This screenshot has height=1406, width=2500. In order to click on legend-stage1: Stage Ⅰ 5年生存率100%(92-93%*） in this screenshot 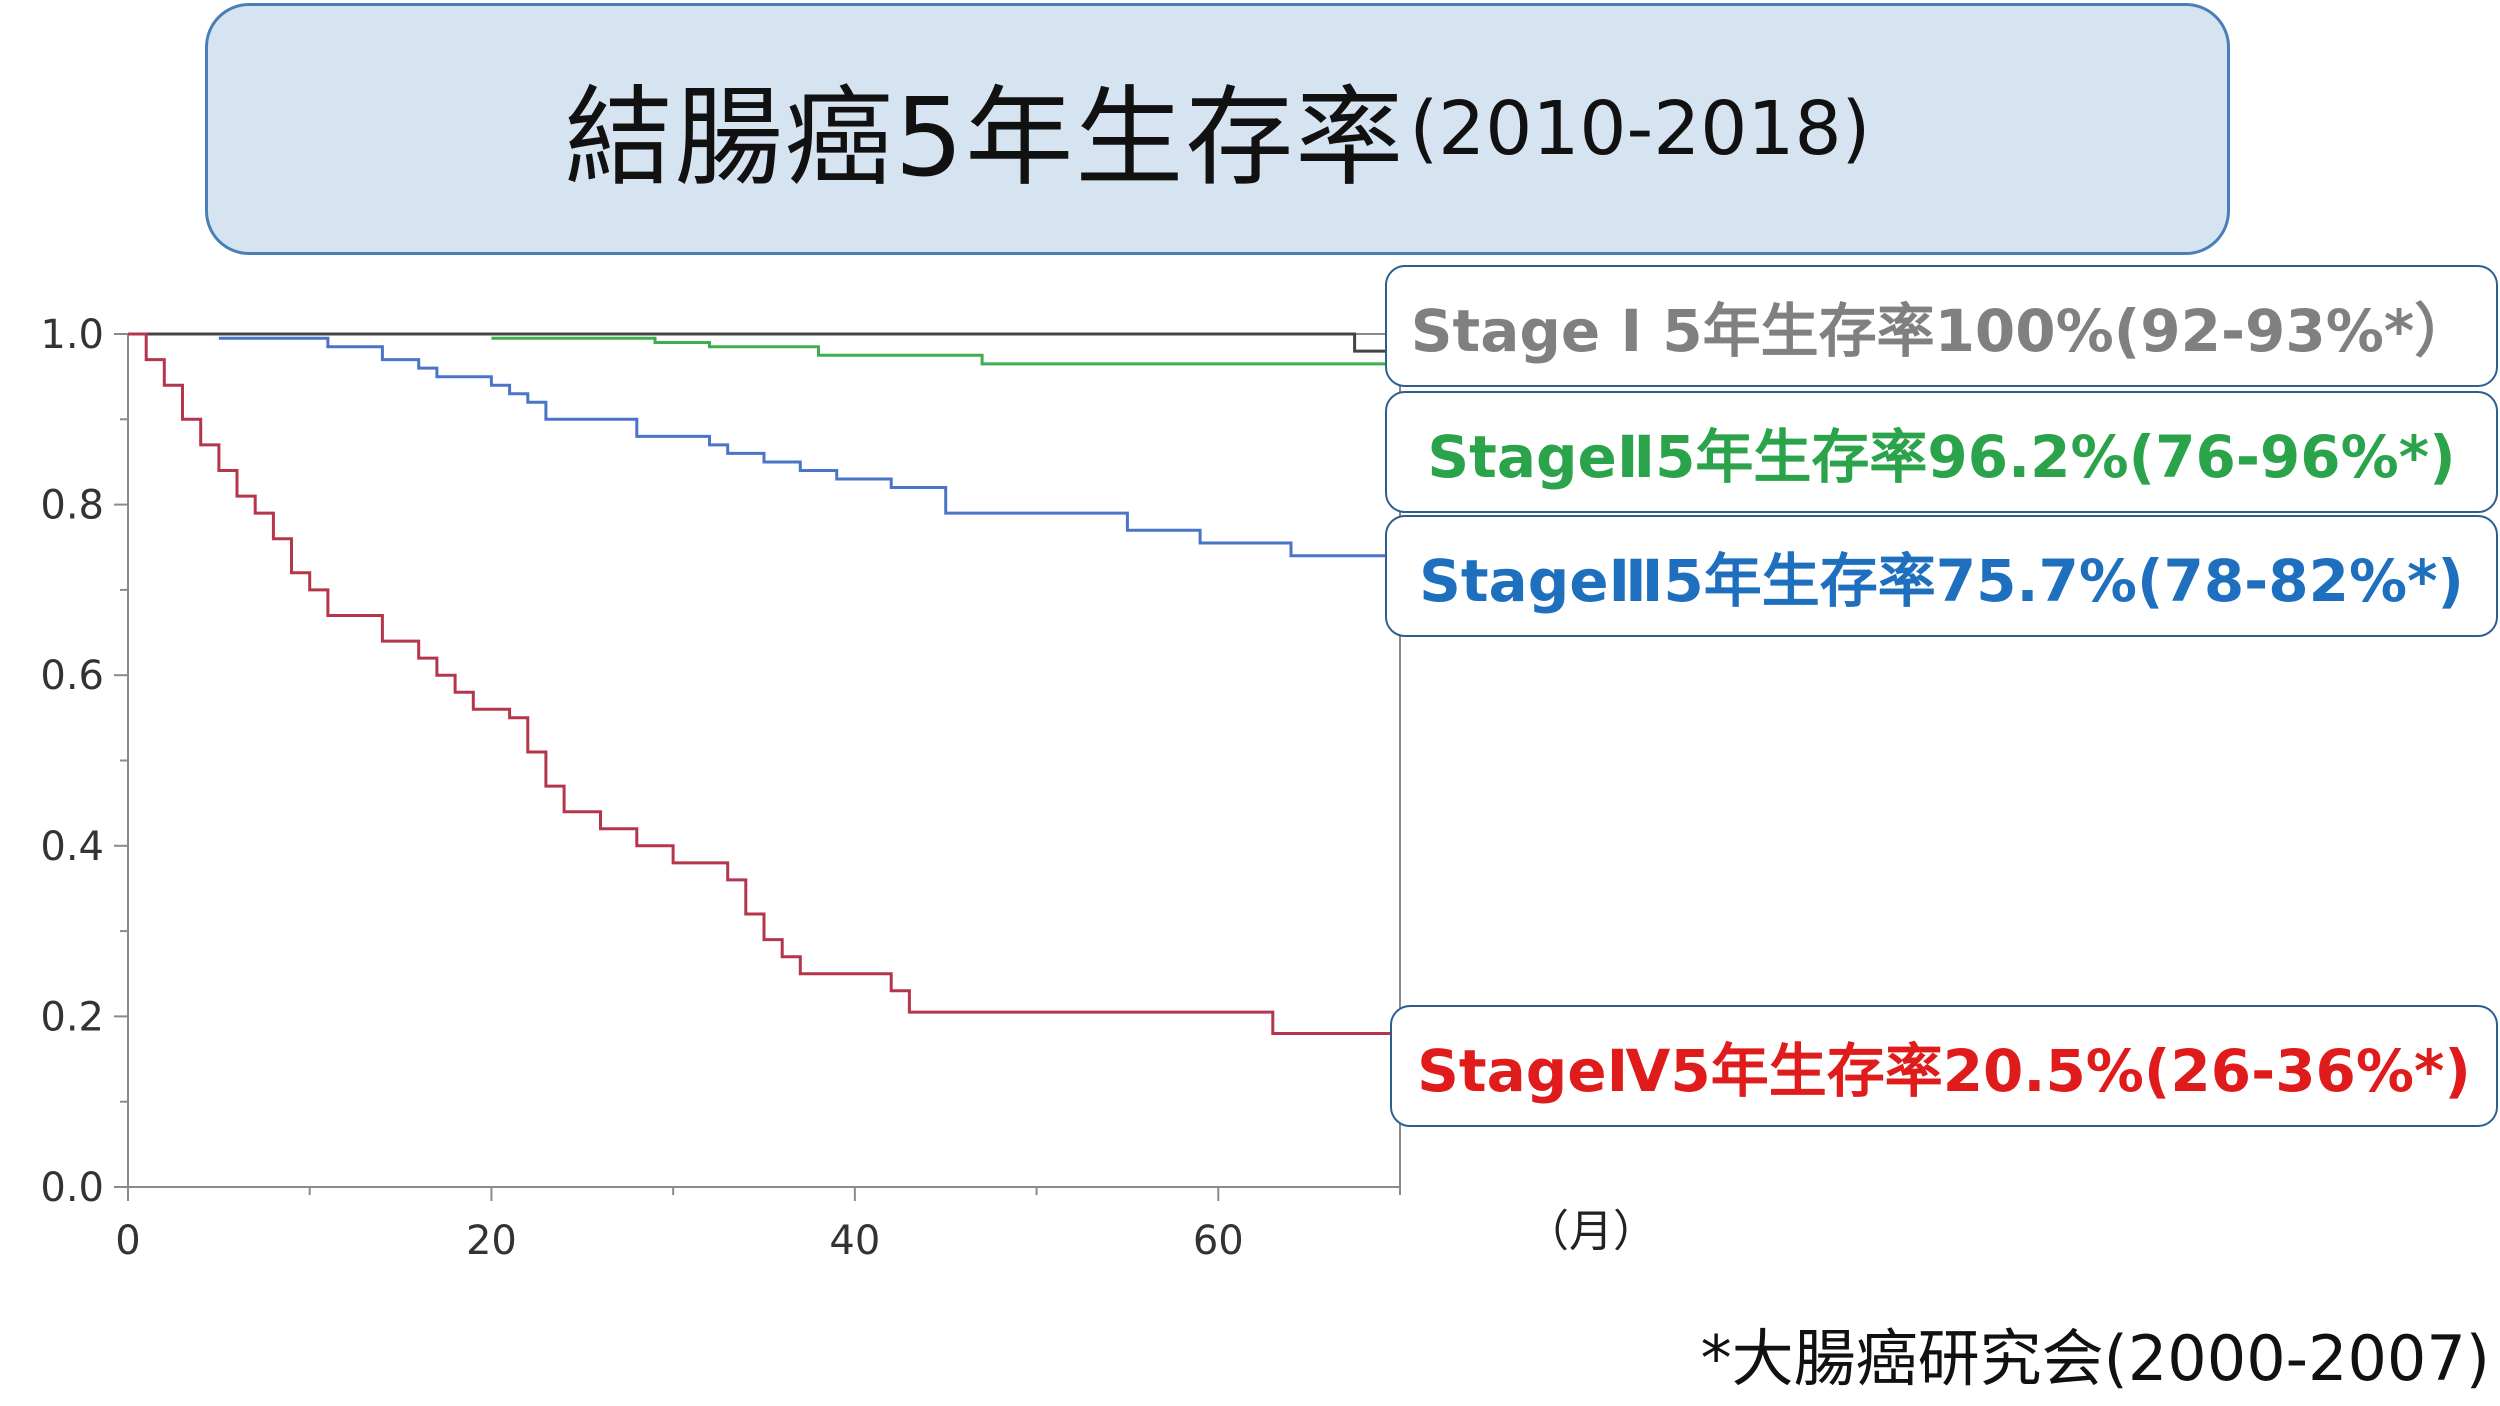, I will do `click(1941, 326)`.